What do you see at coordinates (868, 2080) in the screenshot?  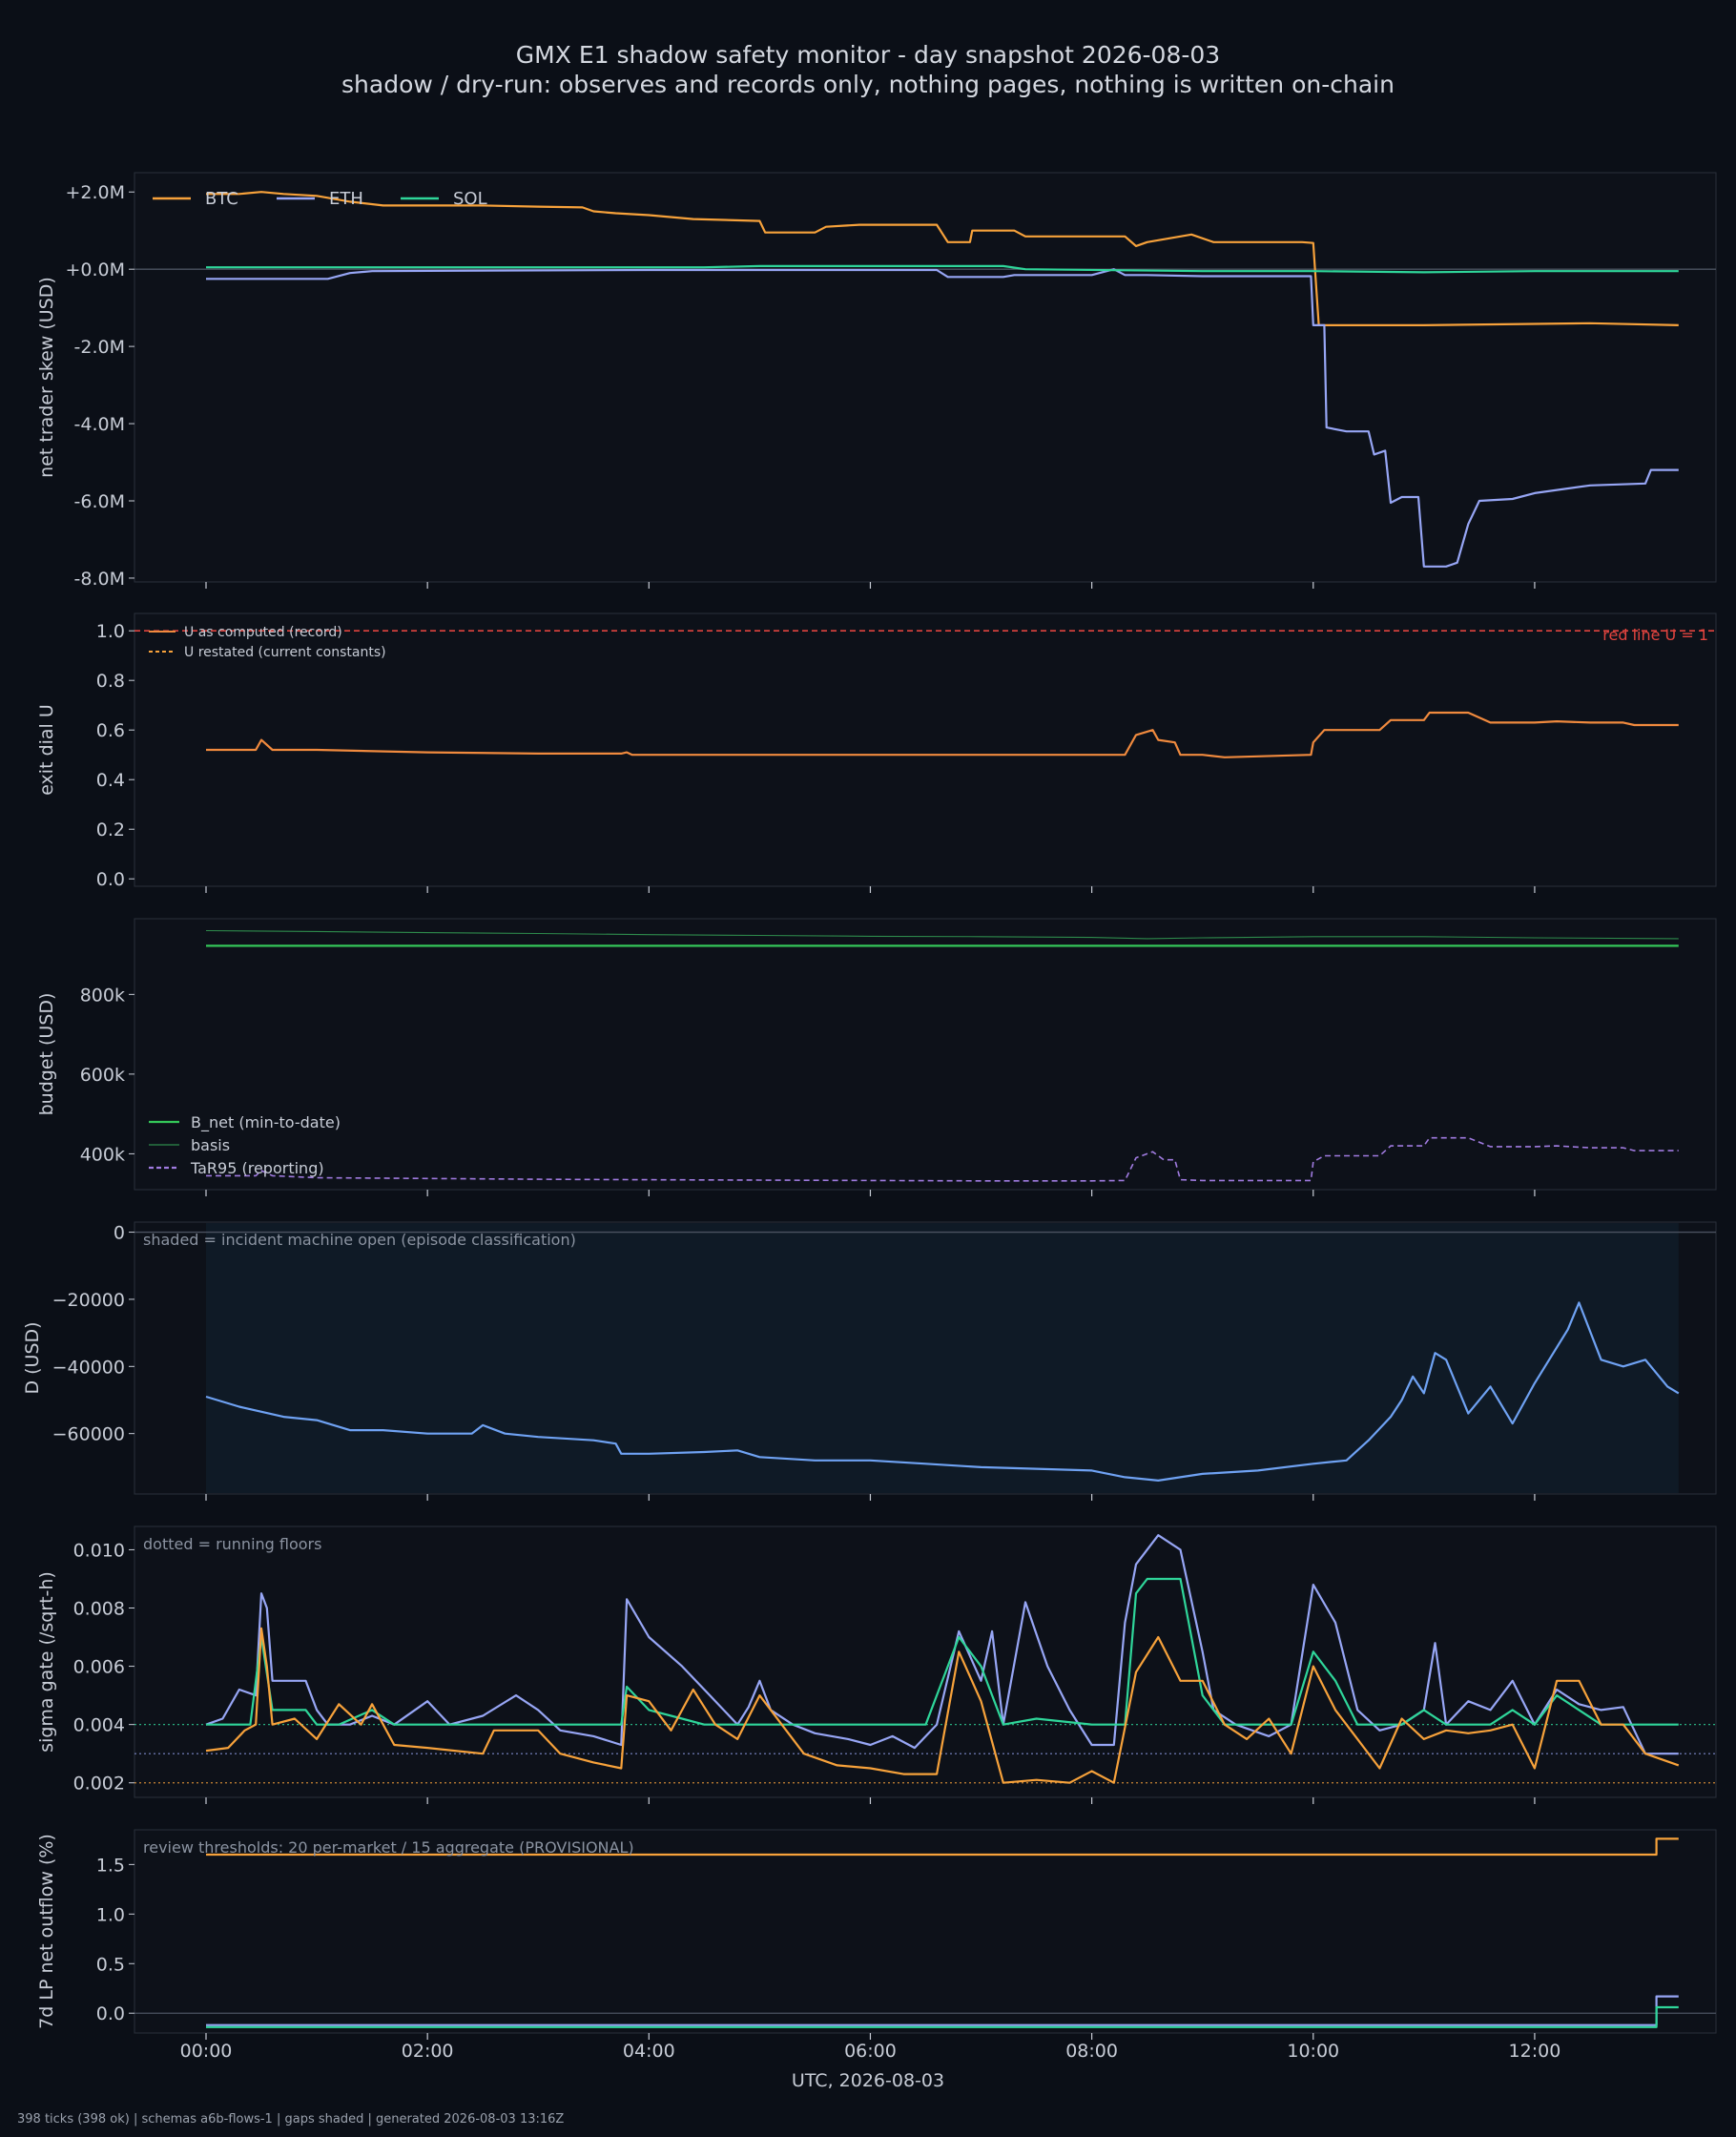 I see `x-axis-label: UTC, 2026-08-03` at bounding box center [868, 2080].